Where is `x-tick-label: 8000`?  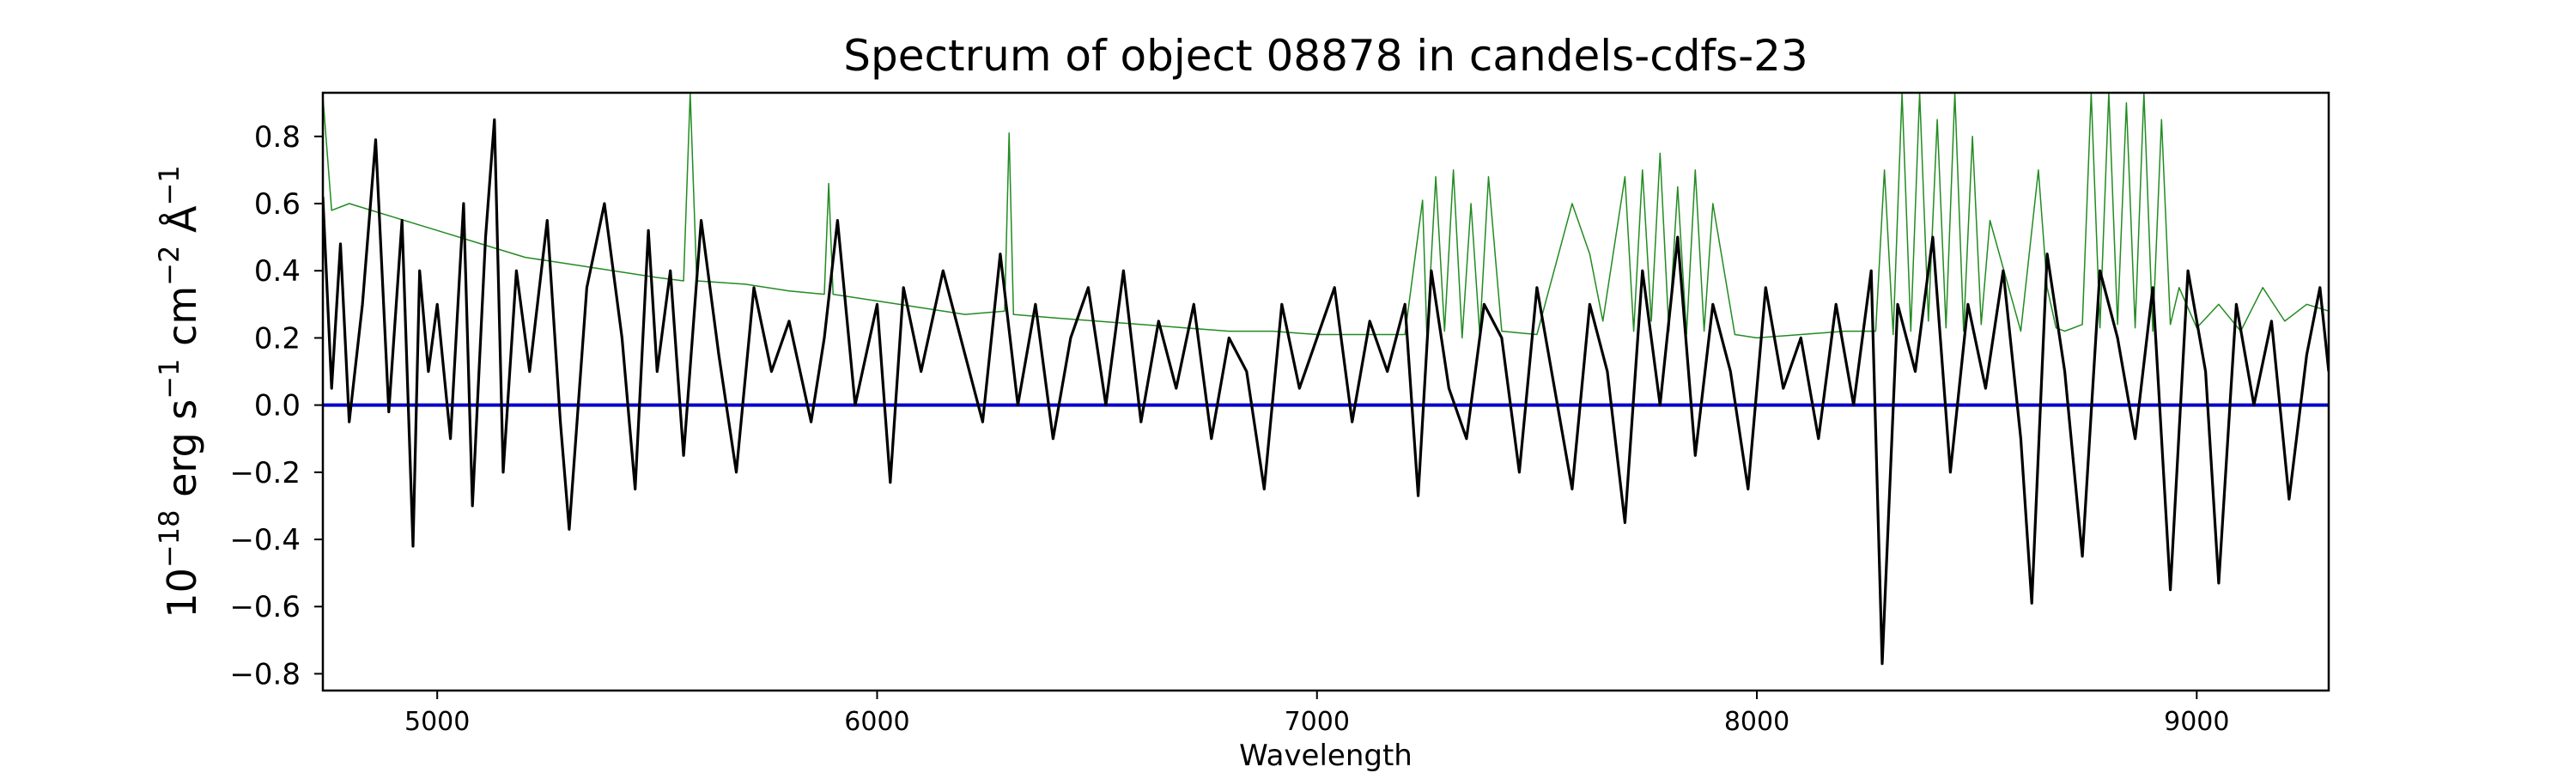 x-tick-label: 8000 is located at coordinates (1756, 722).